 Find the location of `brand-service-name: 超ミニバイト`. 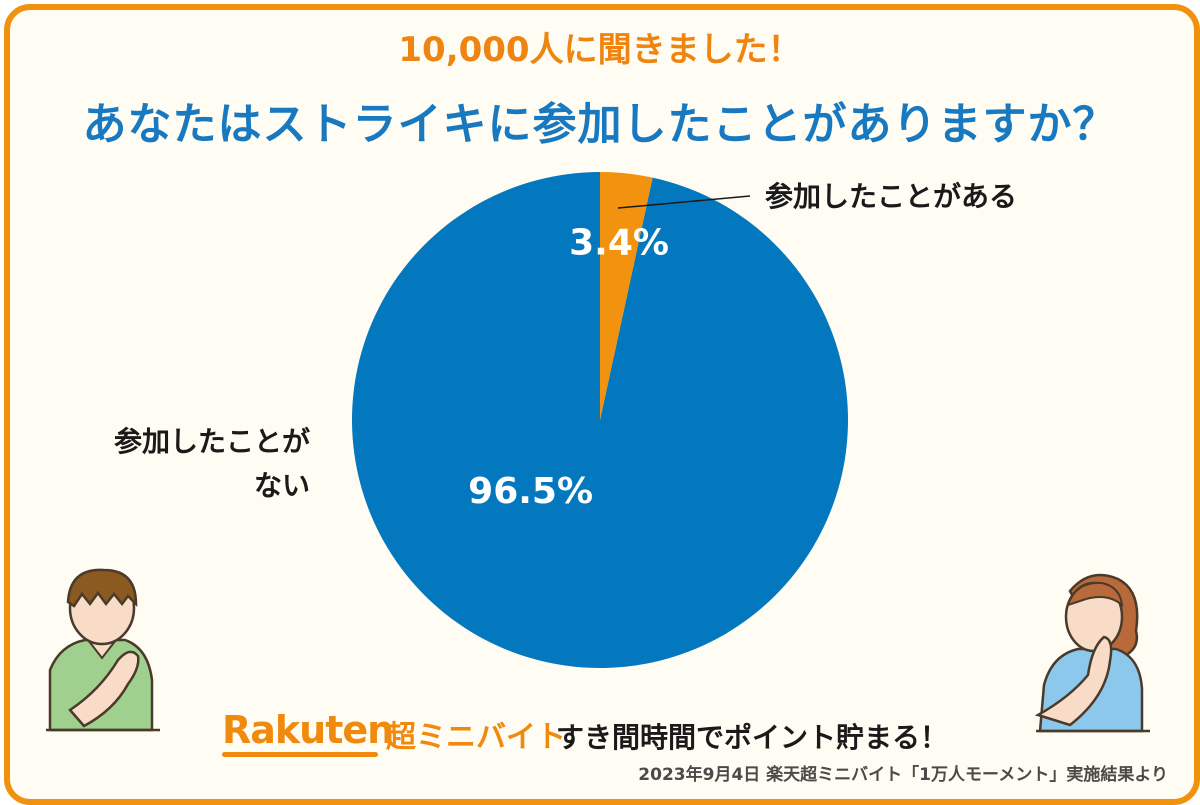

brand-service-name: 超ミニバイト is located at coordinates (476, 737).